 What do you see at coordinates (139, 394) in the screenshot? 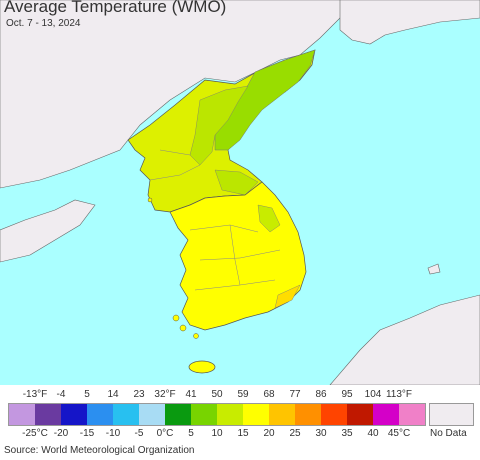
I see `legend-tick: 23` at bounding box center [139, 394].